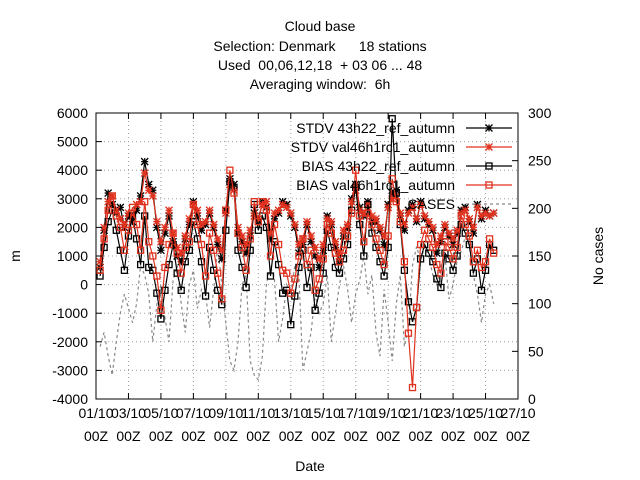  I want to click on y-tick-label: 3000, so click(72, 199).